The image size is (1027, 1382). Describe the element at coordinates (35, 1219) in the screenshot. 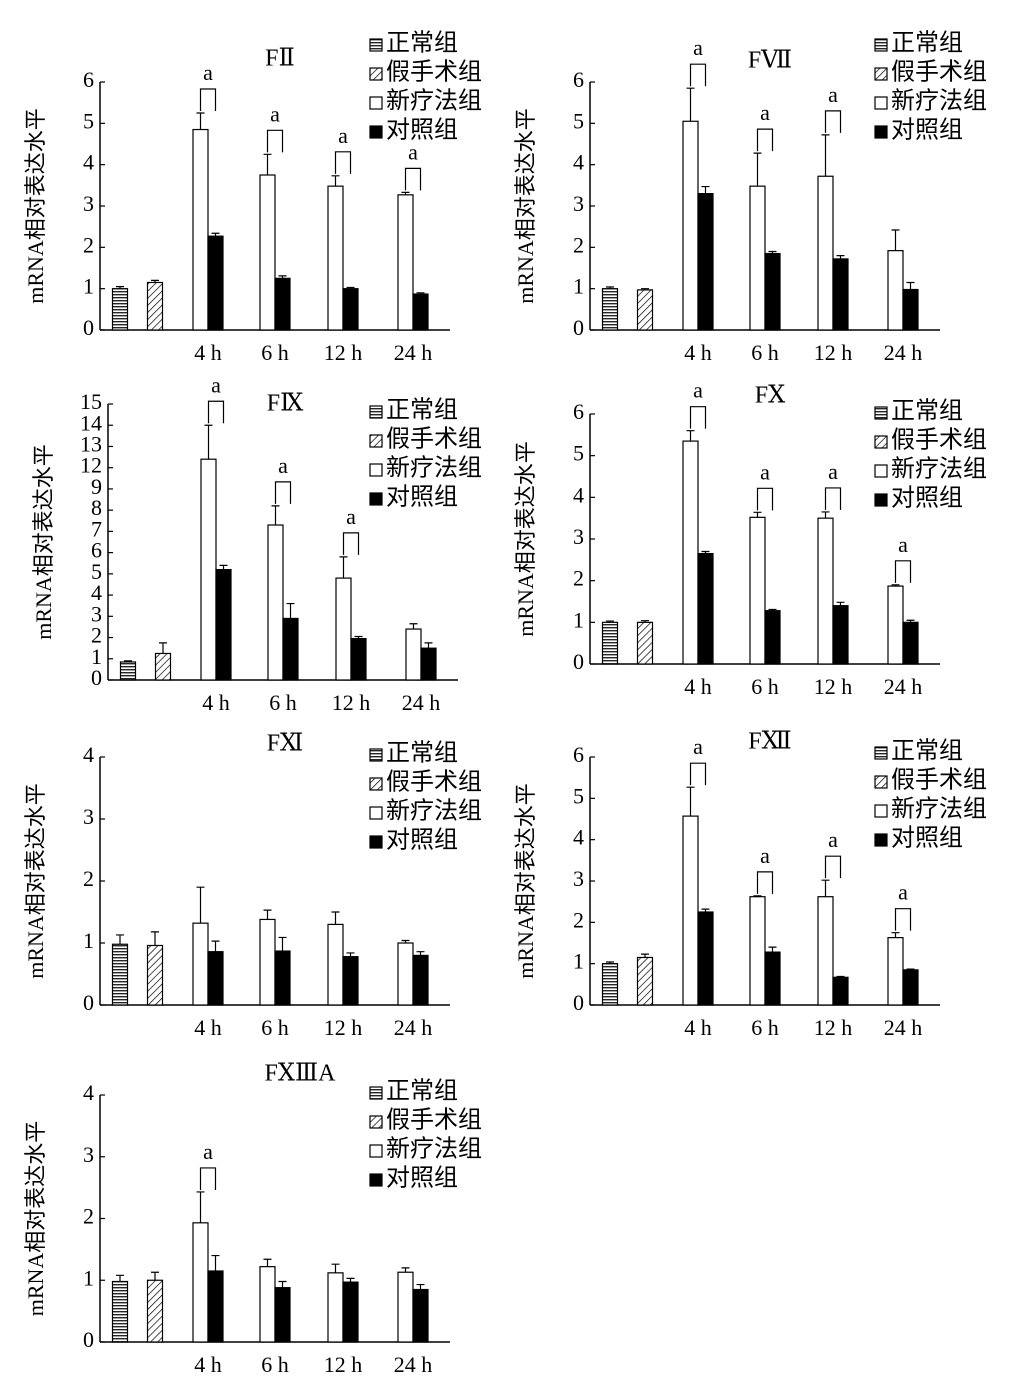

I see `y-axis-label: mRNA相对表达水平` at that location.